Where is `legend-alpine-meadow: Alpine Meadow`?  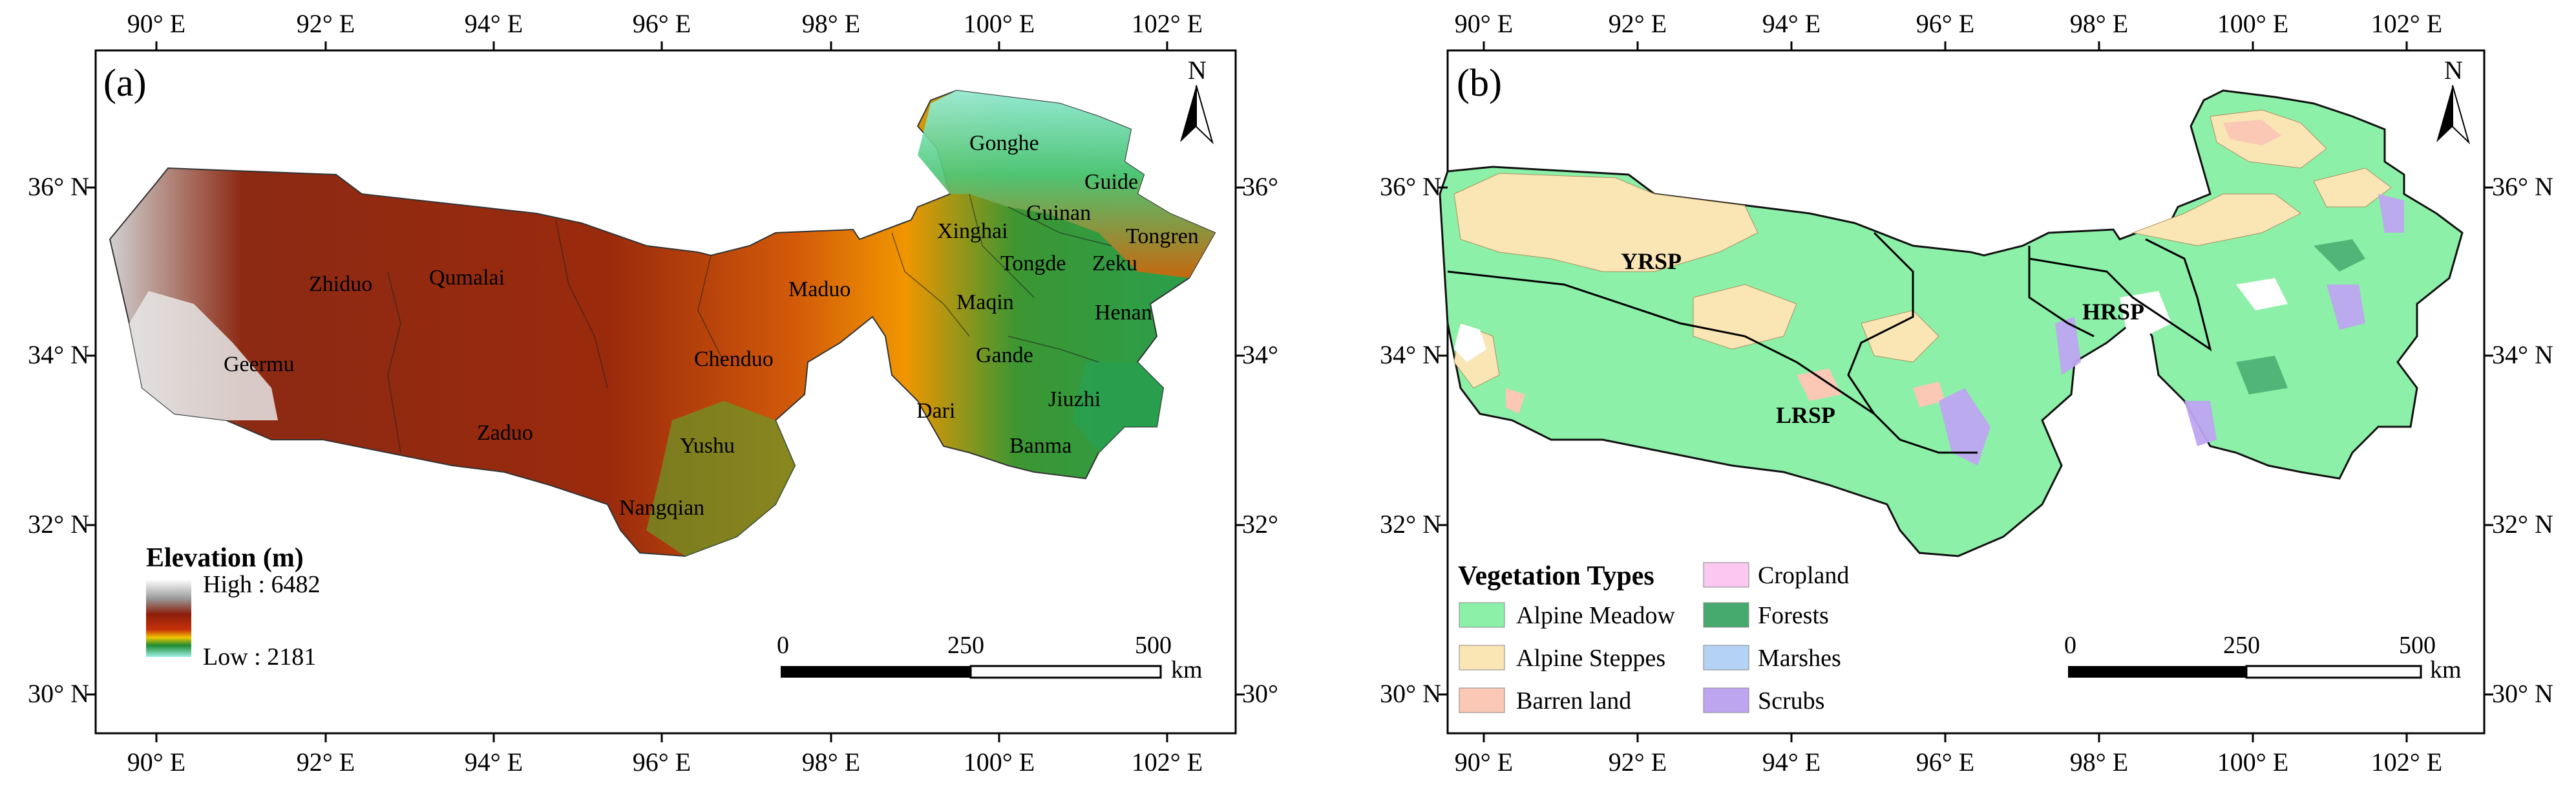 legend-alpine-meadow: Alpine Meadow is located at coordinates (1595, 616).